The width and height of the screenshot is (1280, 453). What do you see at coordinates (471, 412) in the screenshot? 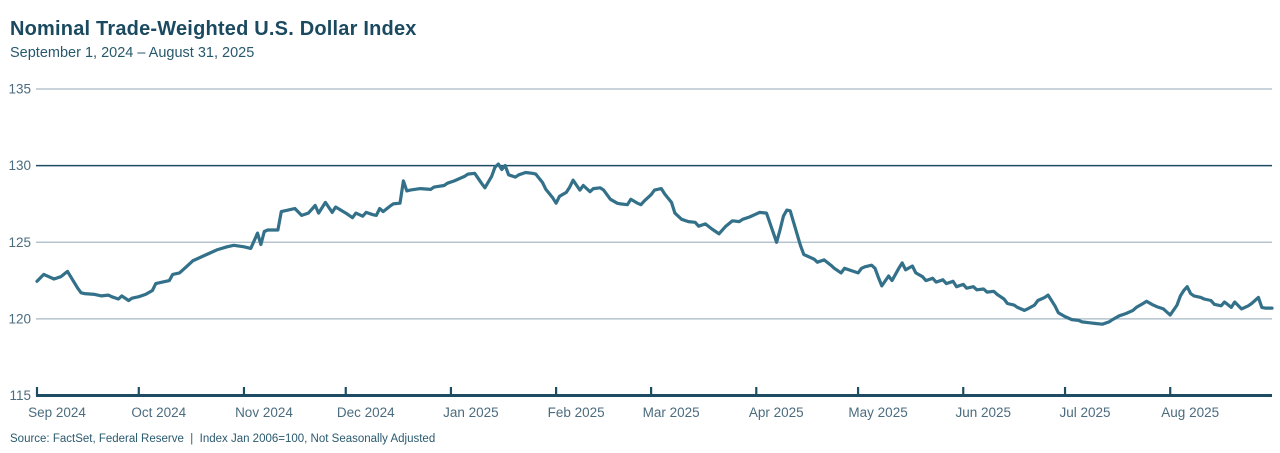
I see `x-tick-label: Jan 2025` at bounding box center [471, 412].